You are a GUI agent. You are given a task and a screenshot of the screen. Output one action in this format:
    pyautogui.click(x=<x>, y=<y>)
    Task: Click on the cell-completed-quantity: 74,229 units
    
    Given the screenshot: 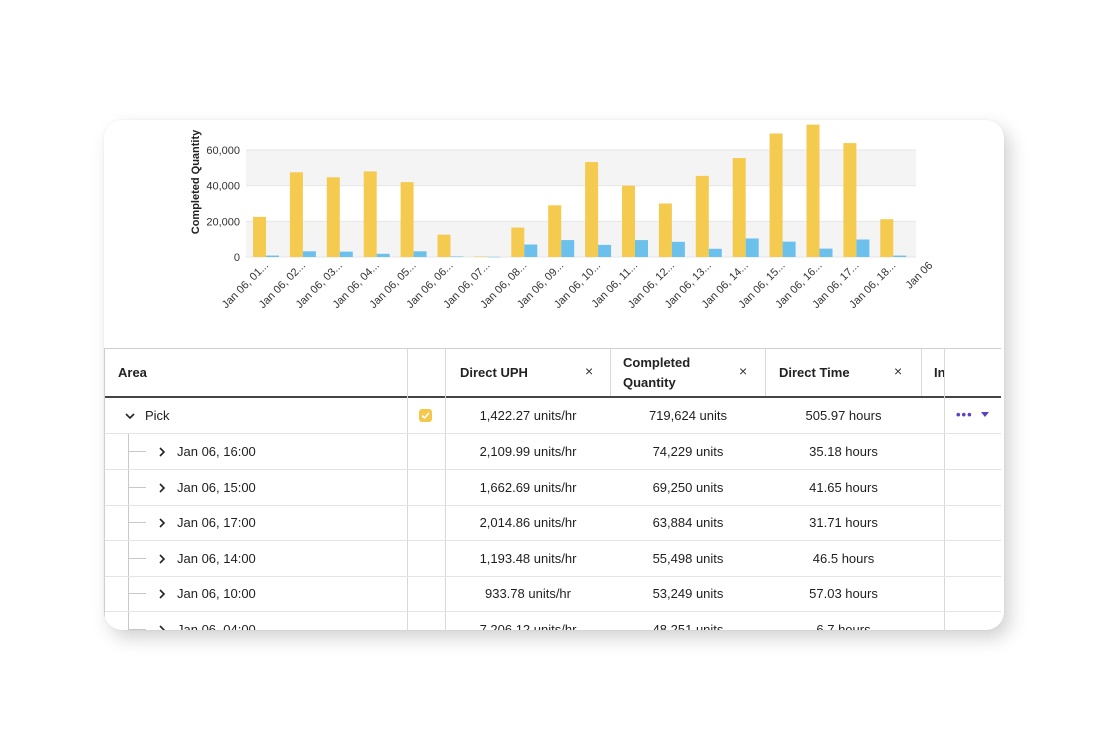 What is the action you would take?
    pyautogui.click(x=688, y=451)
    